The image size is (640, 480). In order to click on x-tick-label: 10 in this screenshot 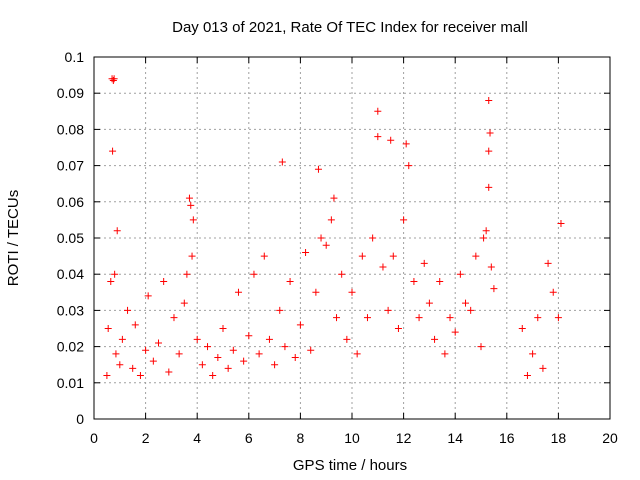, I will do `click(352, 438)`.